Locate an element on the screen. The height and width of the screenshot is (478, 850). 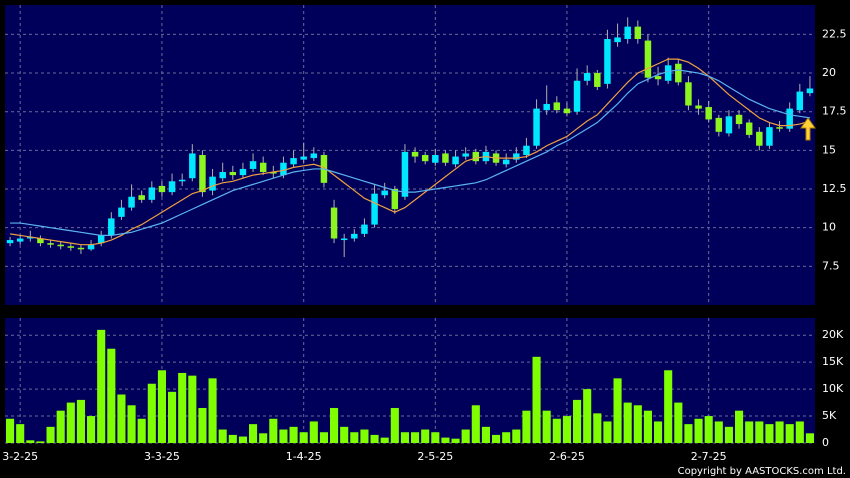
arrow-icon is located at coordinates (808, 129).